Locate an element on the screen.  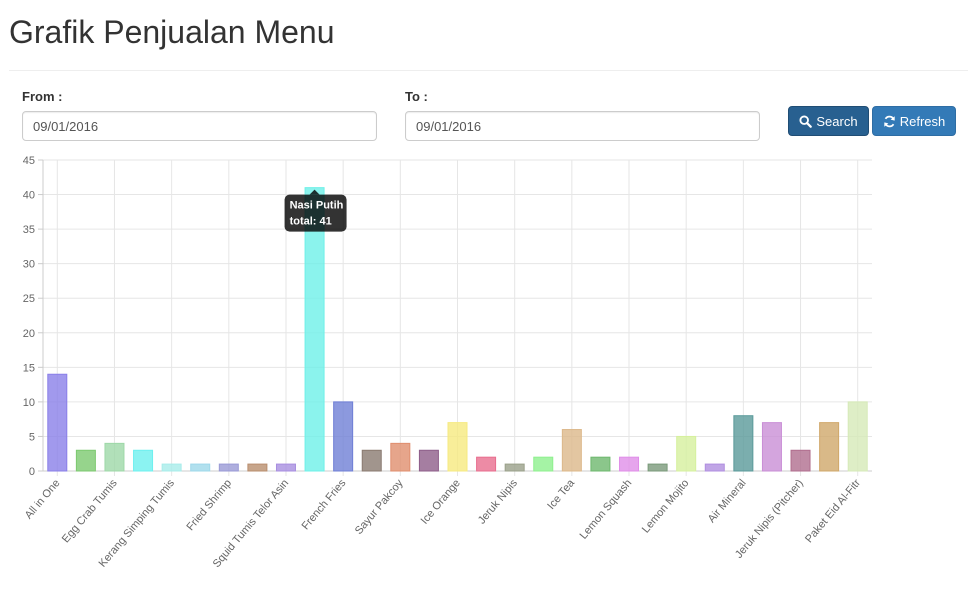
x-tick-label: Air Mineral is located at coordinates (727, 501).